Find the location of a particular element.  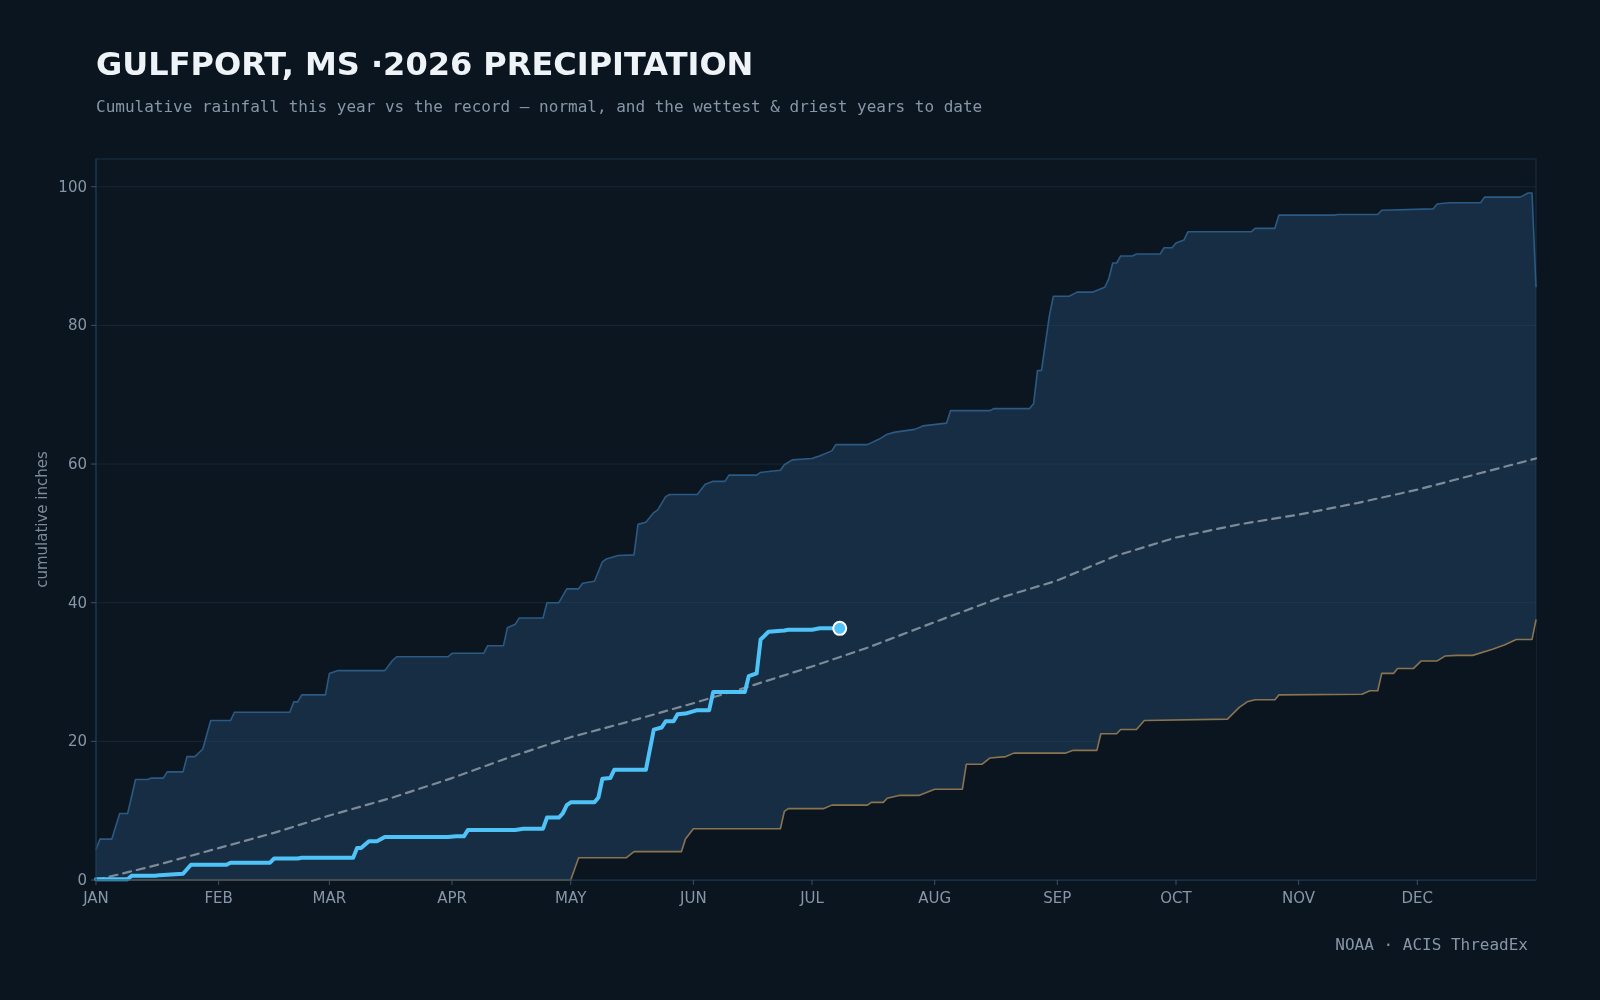

x-tick-label: SEP is located at coordinates (1057, 898).